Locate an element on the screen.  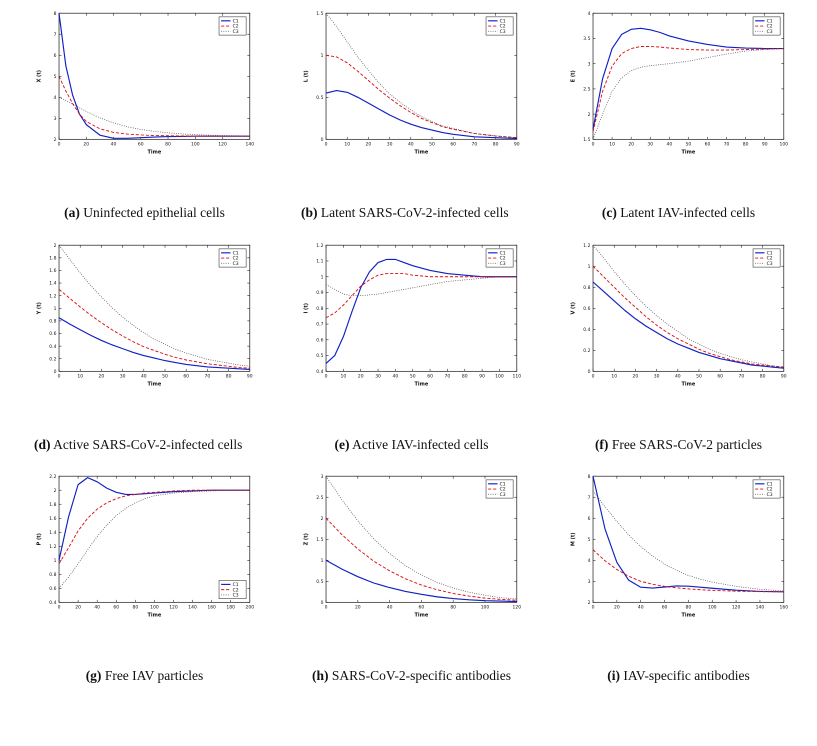
svg-text: 0.7 is located at coordinates (319, 324).